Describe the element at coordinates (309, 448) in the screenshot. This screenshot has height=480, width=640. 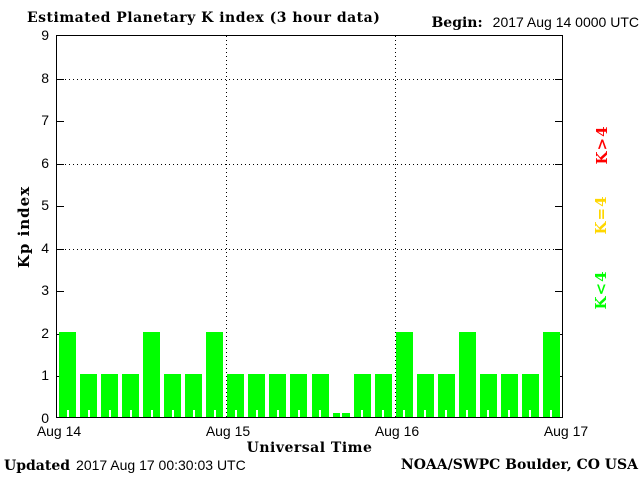
I see `x-axis-title: Universal Time` at that location.